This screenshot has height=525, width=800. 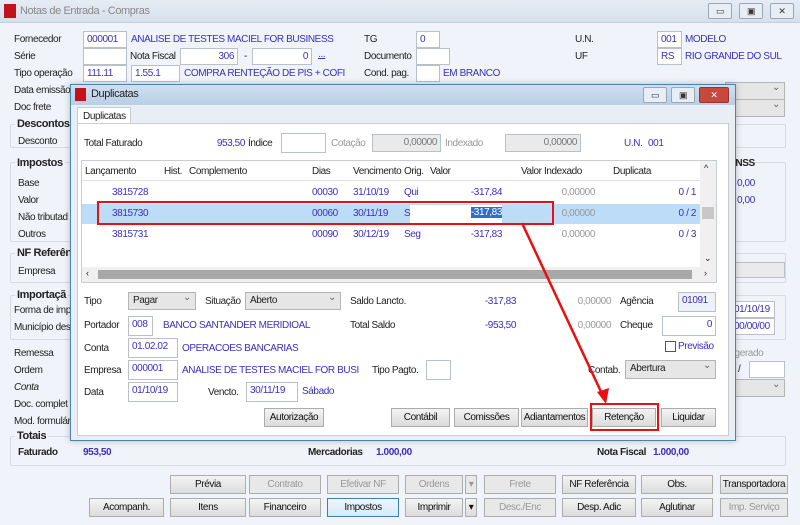 What do you see at coordinates (223, 301) in the screenshot?
I see `situacao-label: Situação` at bounding box center [223, 301].